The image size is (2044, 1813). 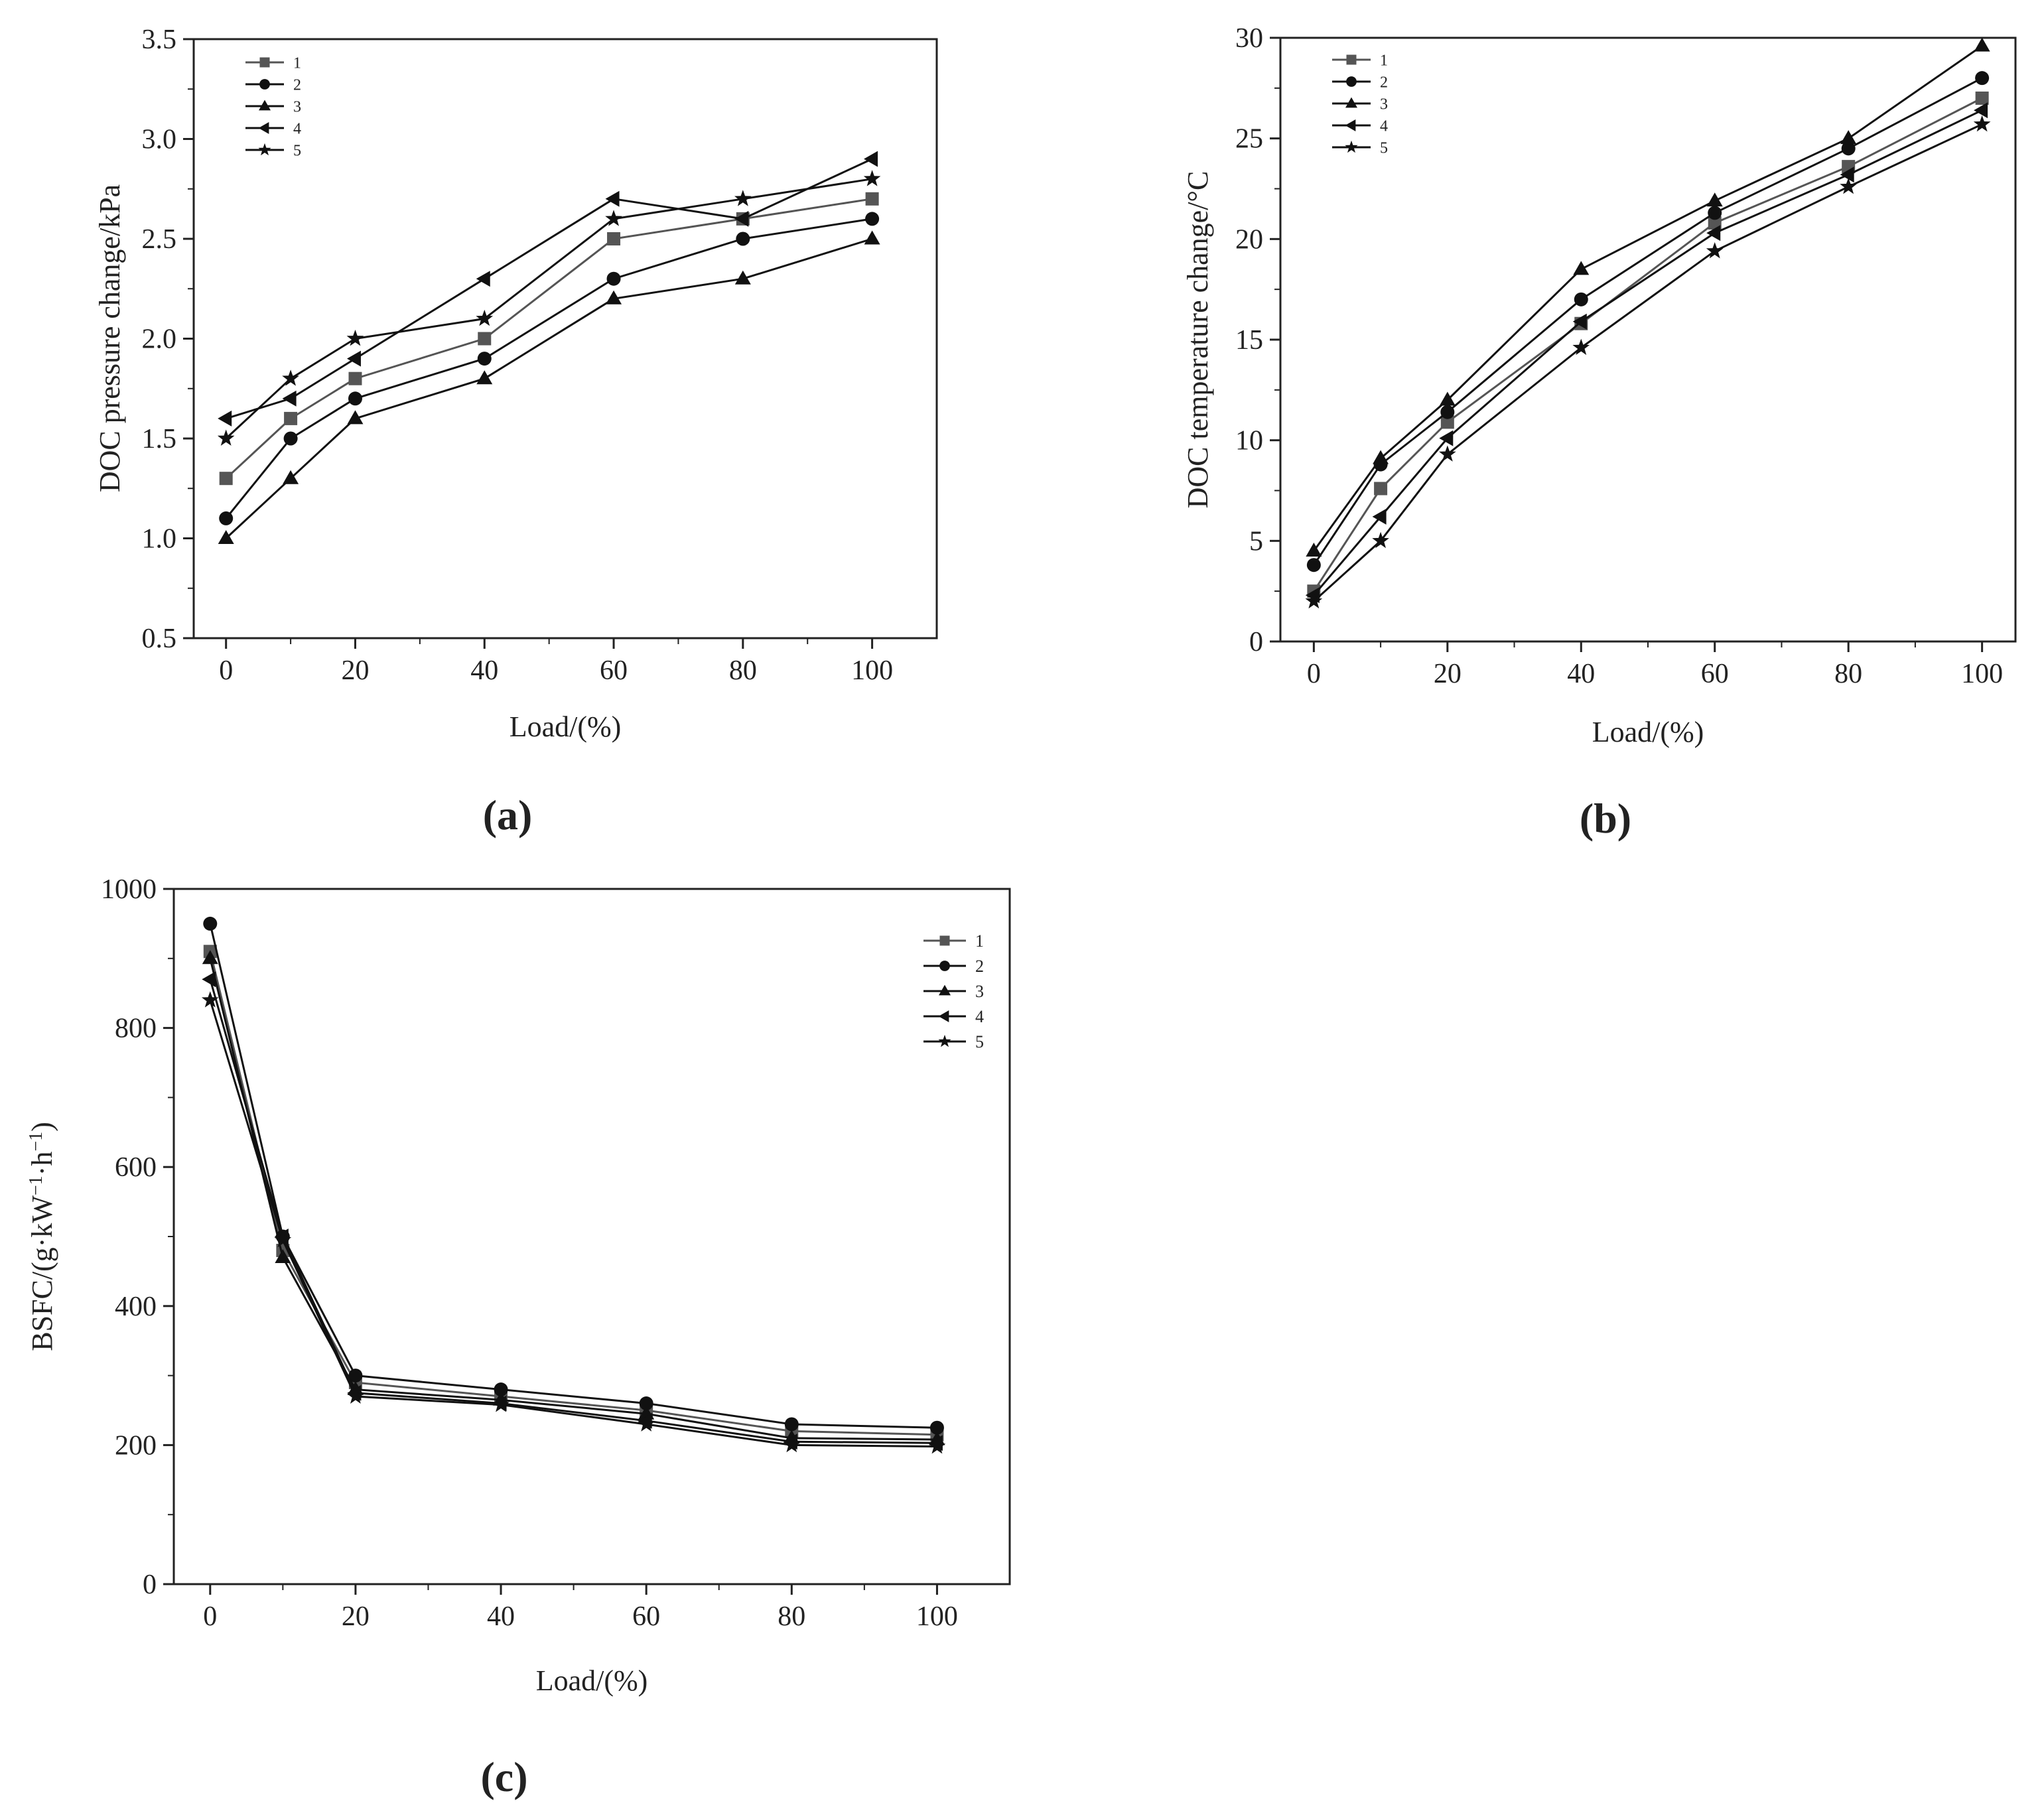 I want to click on x-tick-label: 100, so click(x=872, y=670).